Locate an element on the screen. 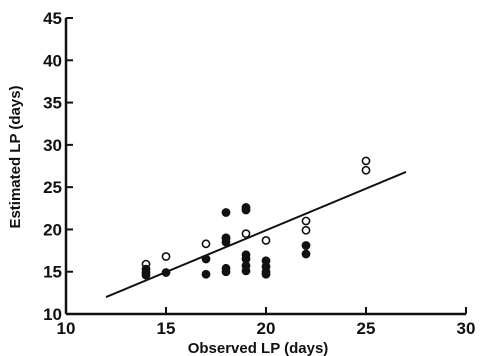 This screenshot has width=482, height=356. x-tick-label: 30 is located at coordinates (466, 328).